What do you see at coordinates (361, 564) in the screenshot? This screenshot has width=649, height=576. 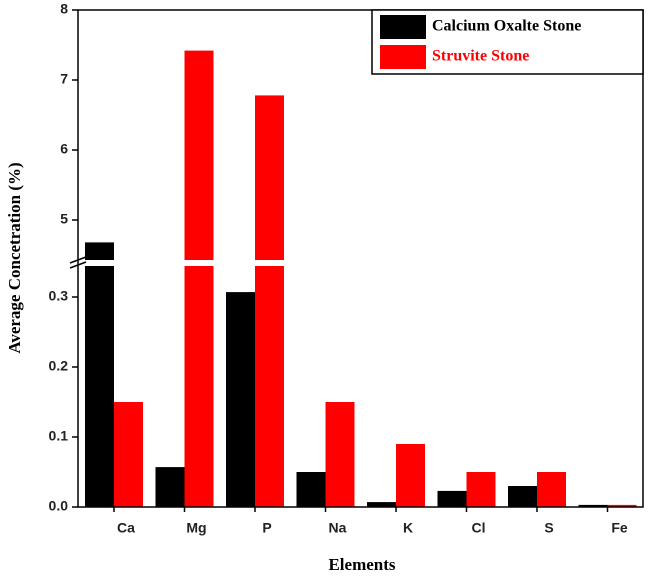 I see `x-axis-title: Elements` at bounding box center [361, 564].